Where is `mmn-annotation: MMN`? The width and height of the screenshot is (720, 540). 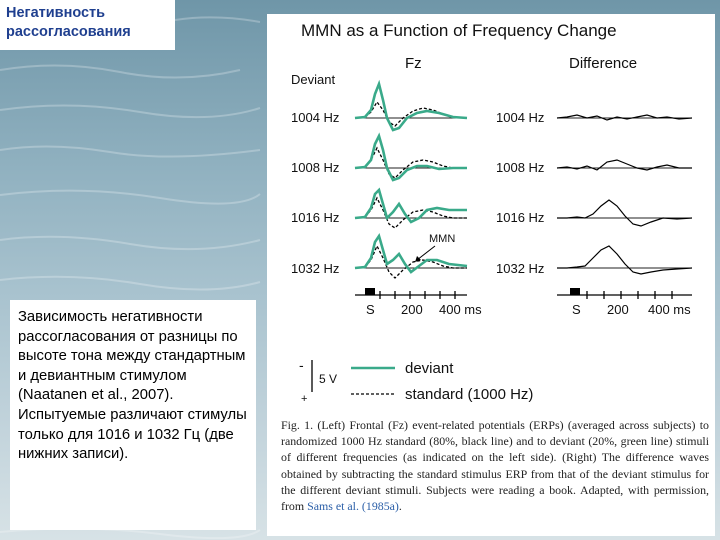 mmn-annotation: MMN is located at coordinates (442, 239).